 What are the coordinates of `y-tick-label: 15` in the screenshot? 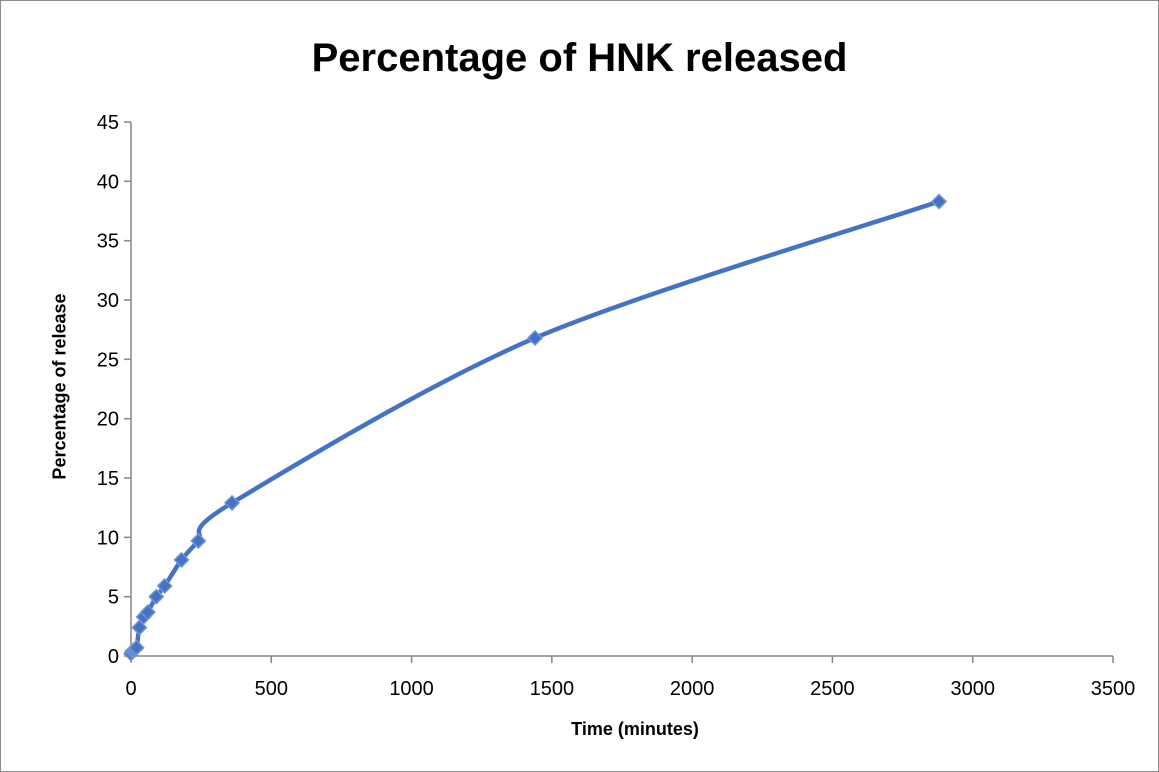 It's located at (108, 479).